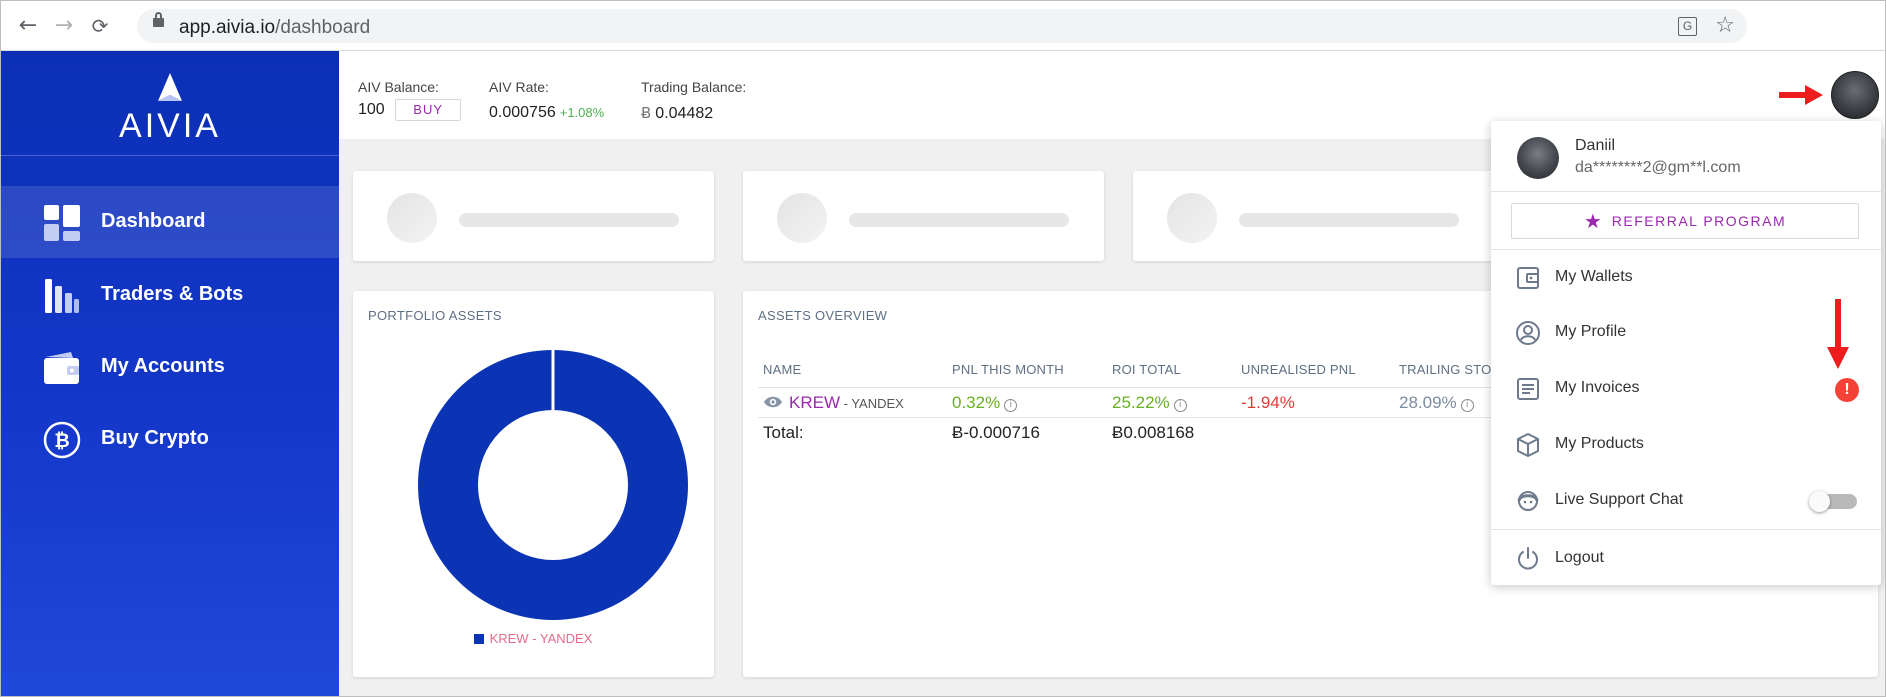 The height and width of the screenshot is (697, 1886). Describe the element at coordinates (1528, 389) in the screenshot. I see `invoice-icon` at that location.